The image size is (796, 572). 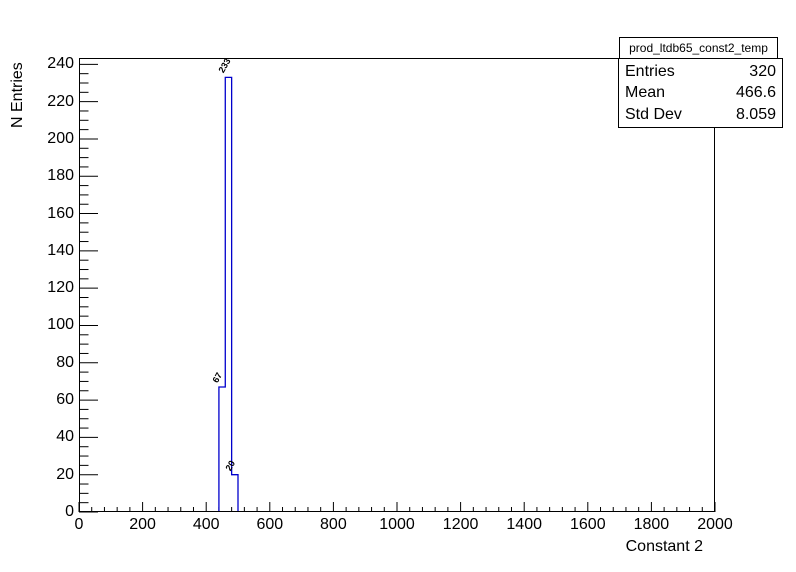 I want to click on y-tick-label: 160, so click(x=60, y=213).